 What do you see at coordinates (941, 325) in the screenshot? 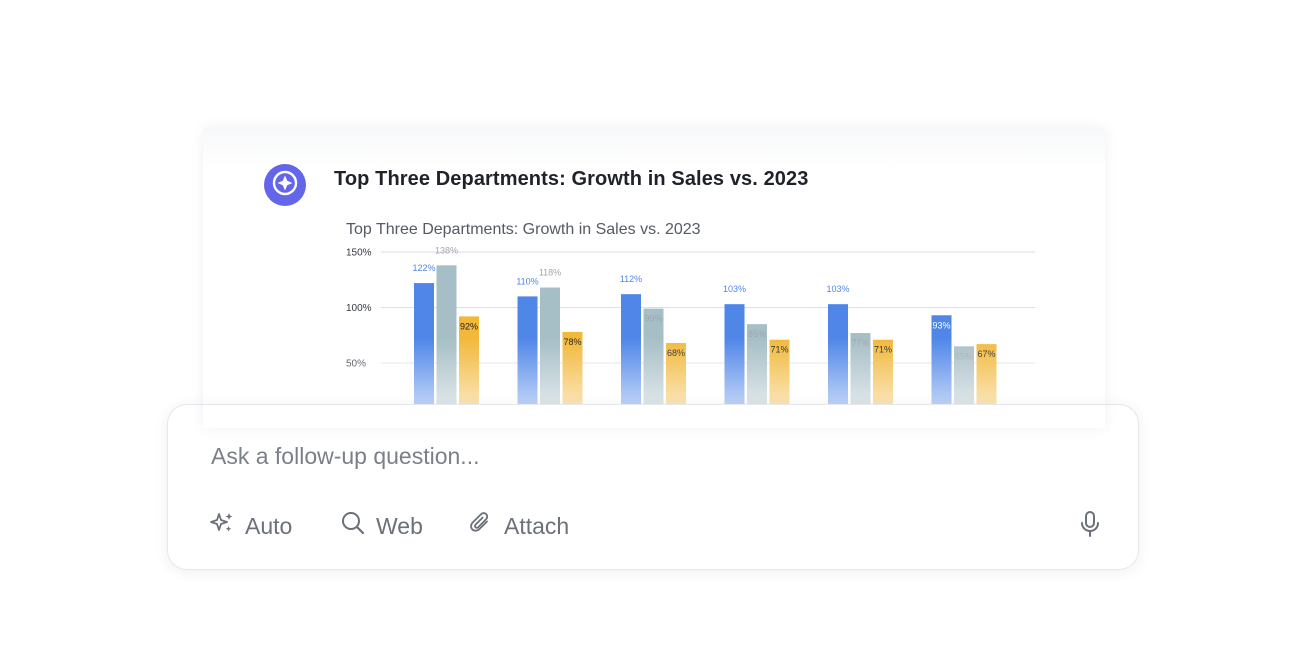
I see `data-label: 93%` at bounding box center [941, 325].